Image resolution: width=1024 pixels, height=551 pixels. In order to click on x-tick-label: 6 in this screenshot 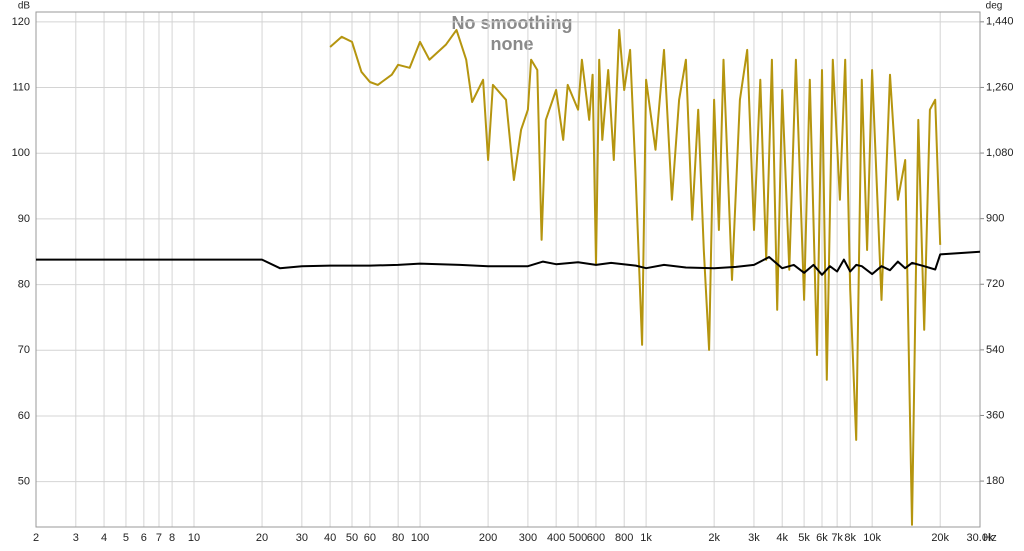, I will do `click(144, 538)`.